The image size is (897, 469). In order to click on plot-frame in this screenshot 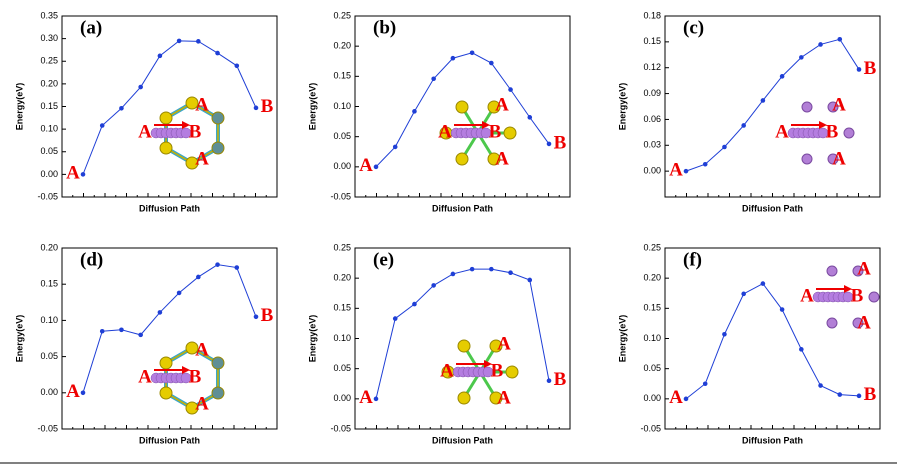, I will do `click(772, 338)`.